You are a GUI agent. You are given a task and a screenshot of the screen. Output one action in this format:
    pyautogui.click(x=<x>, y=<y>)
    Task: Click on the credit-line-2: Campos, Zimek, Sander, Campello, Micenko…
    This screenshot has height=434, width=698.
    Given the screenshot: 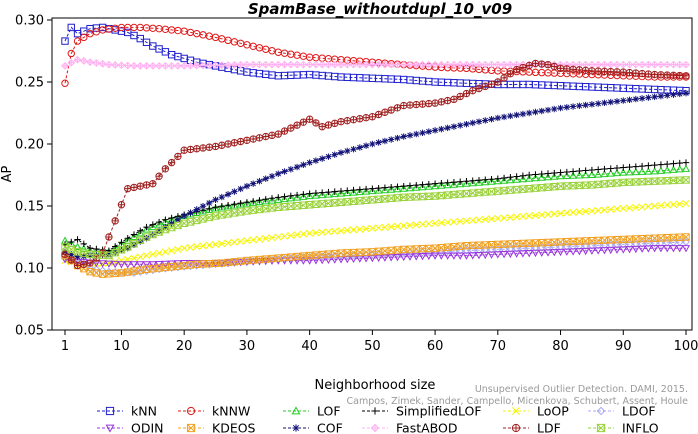 What is the action you would take?
    pyautogui.click(x=518, y=401)
    